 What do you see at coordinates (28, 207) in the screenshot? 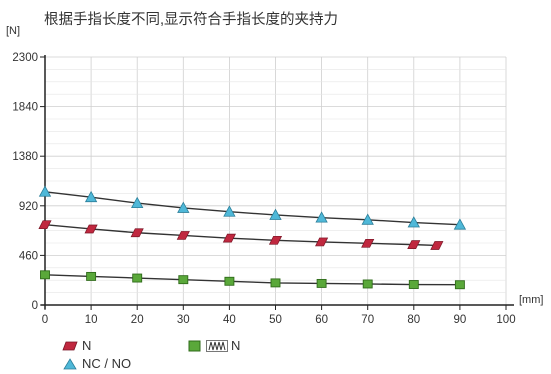
I see `y-tick-label: 920` at bounding box center [28, 207].